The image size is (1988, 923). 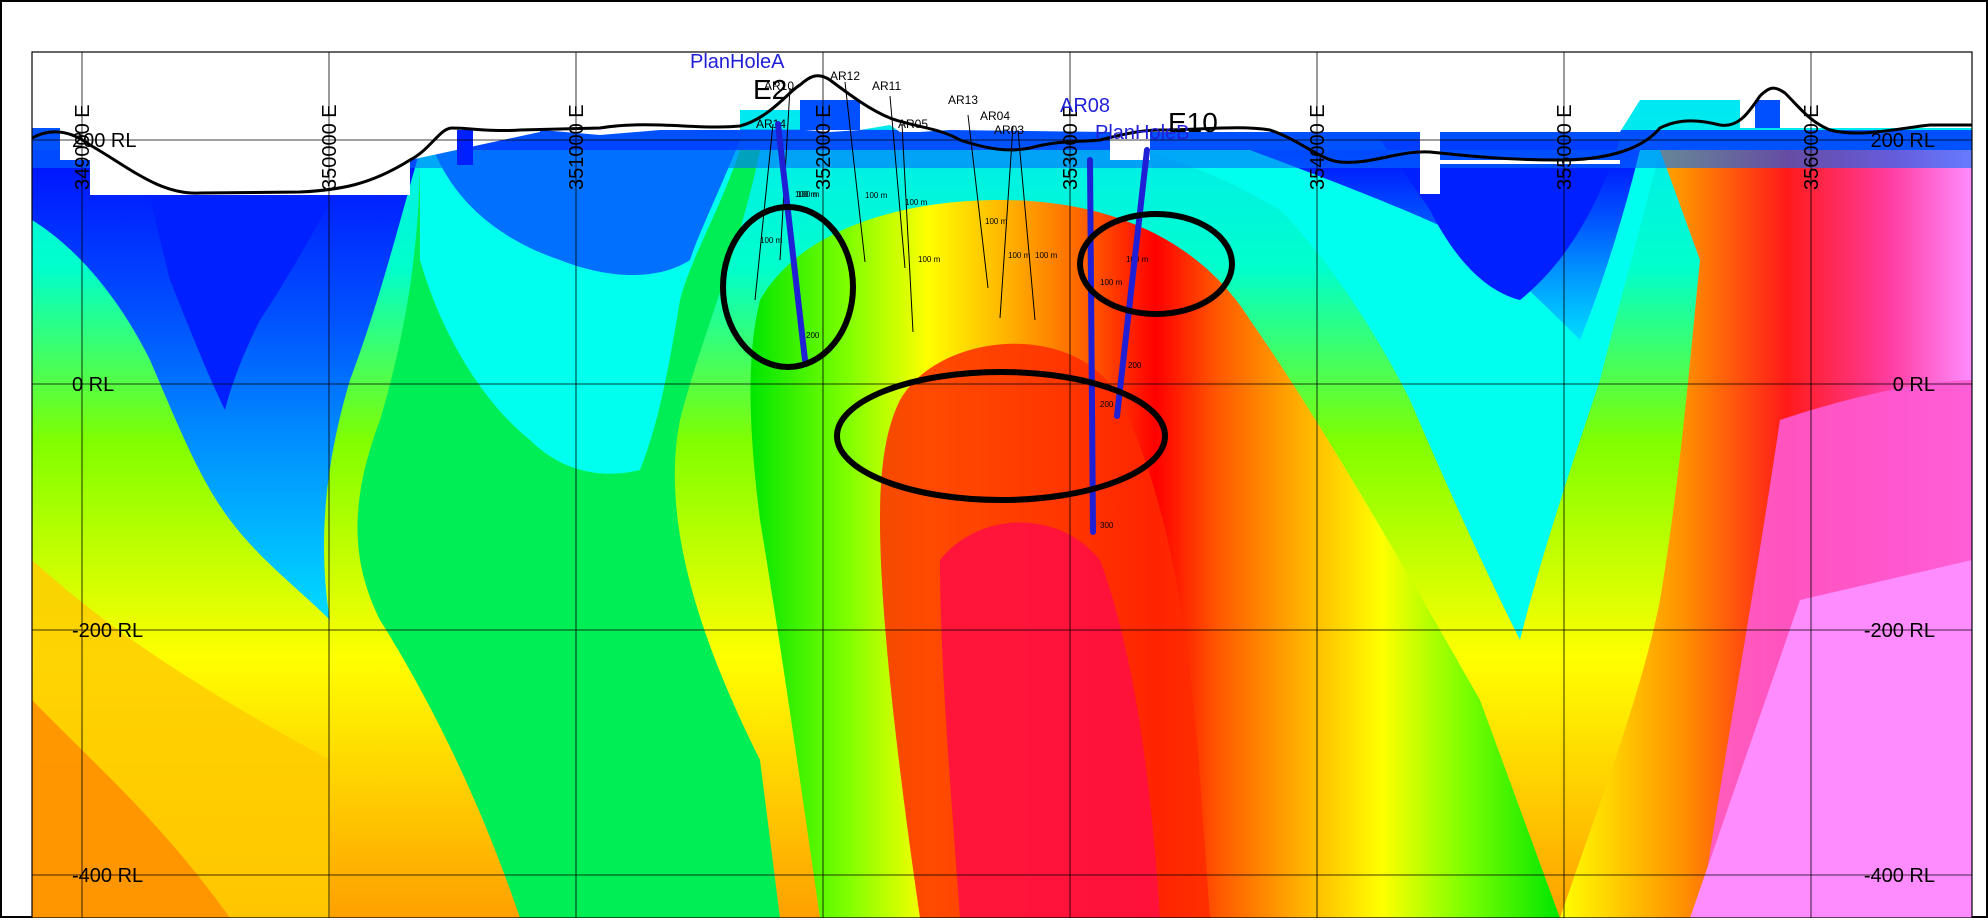 I want to click on rl-label-right: -400 RL, so click(x=1899, y=876).